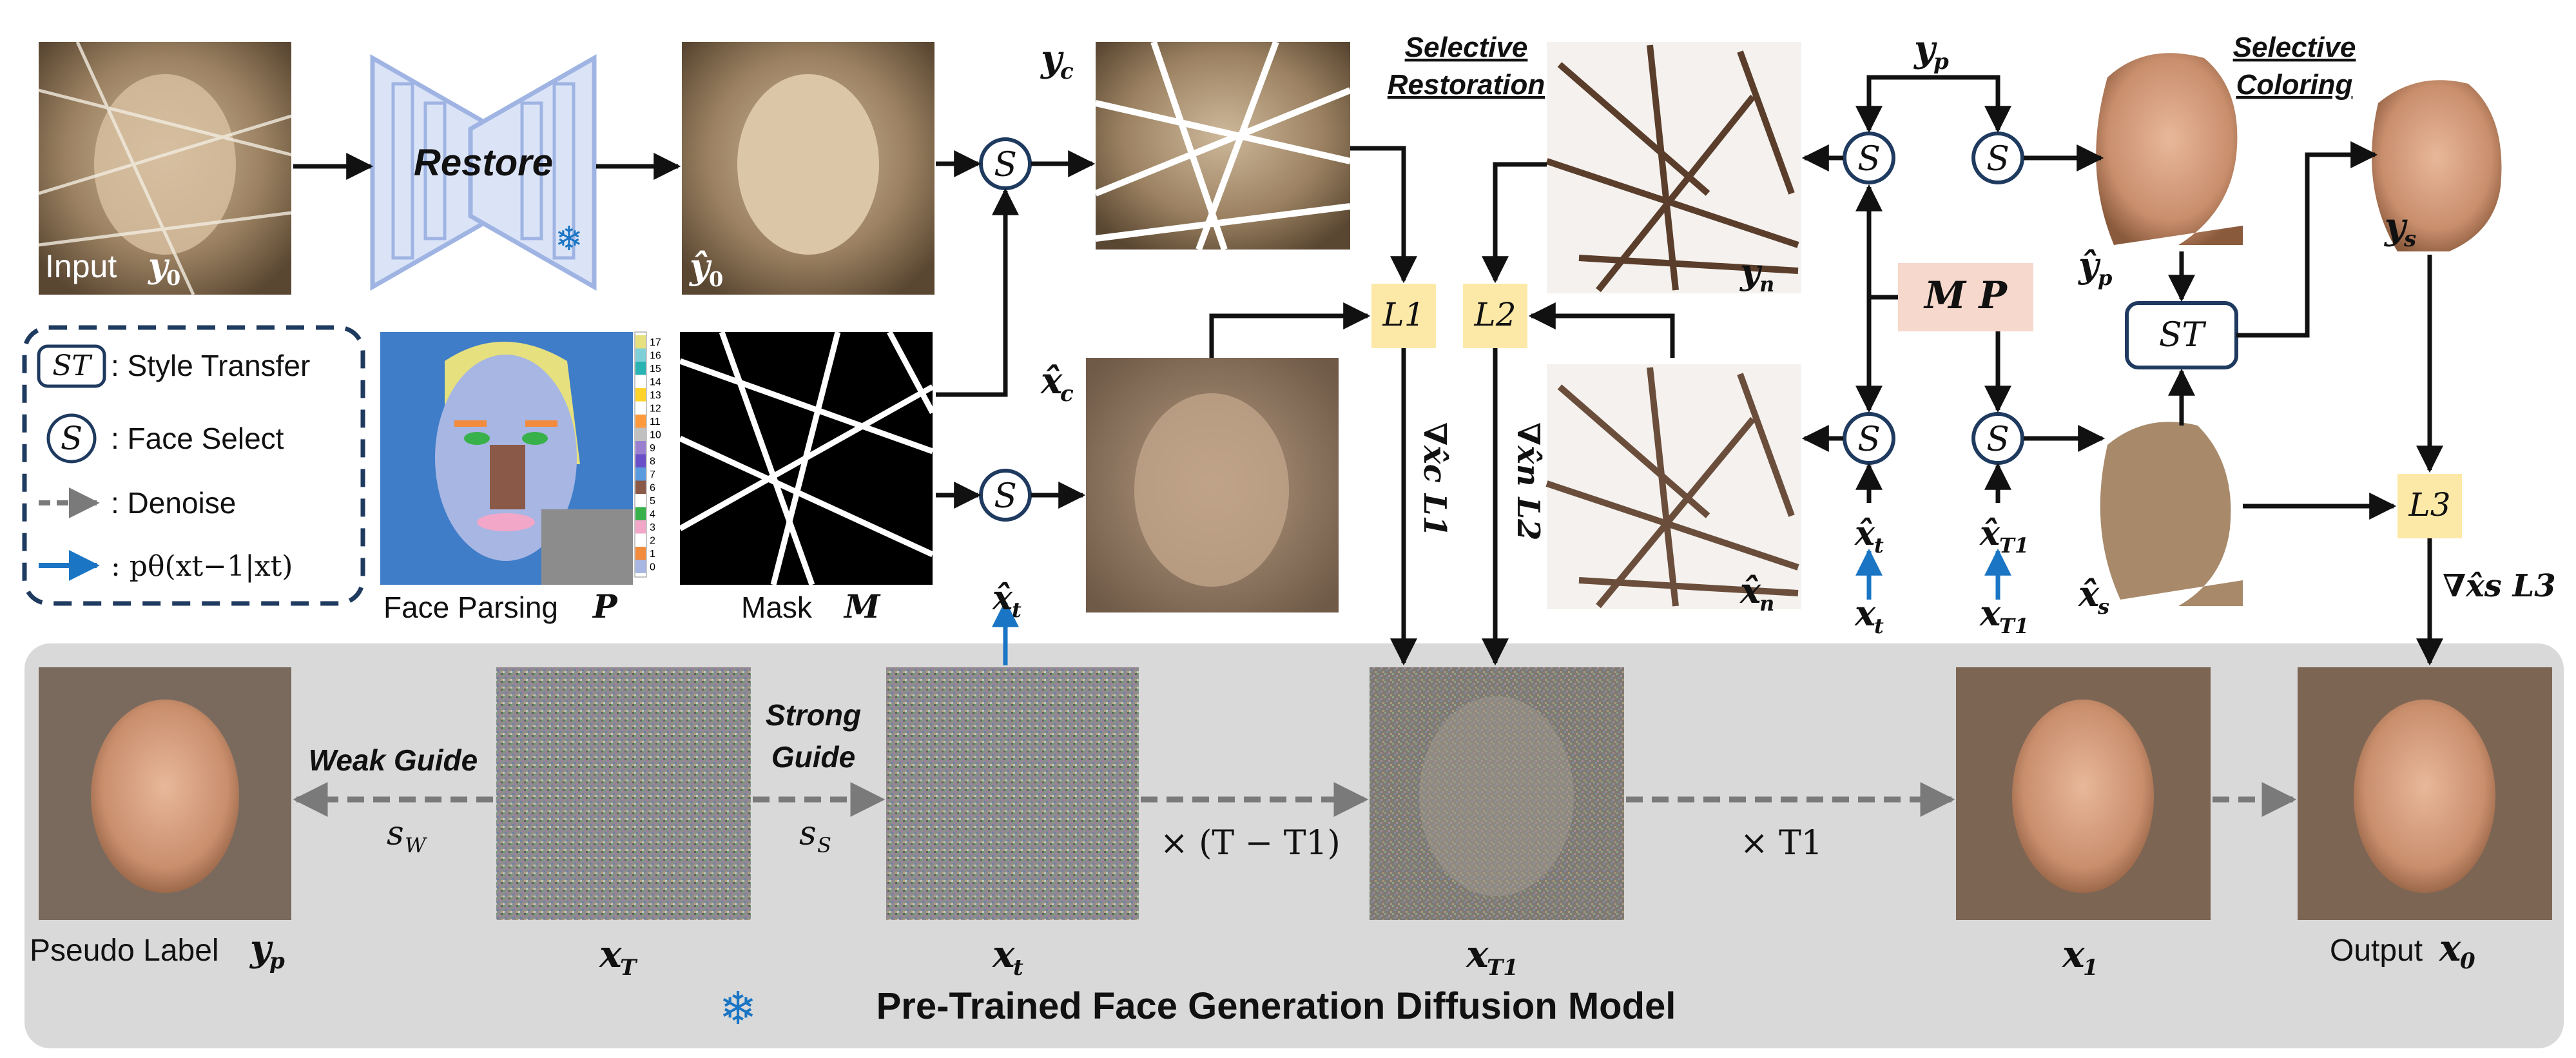  I want to click on loss-box-l2, so click(1495, 316).